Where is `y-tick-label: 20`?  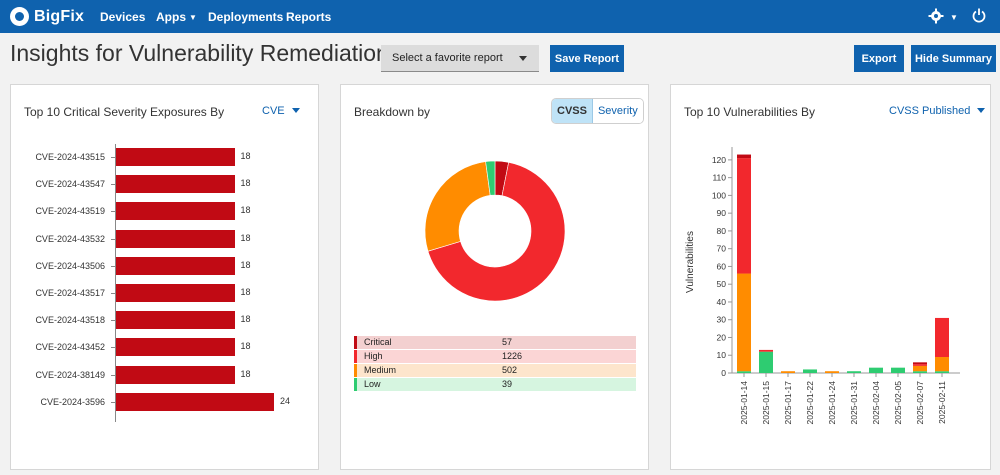
y-tick-label: 20 is located at coordinates (722, 337).